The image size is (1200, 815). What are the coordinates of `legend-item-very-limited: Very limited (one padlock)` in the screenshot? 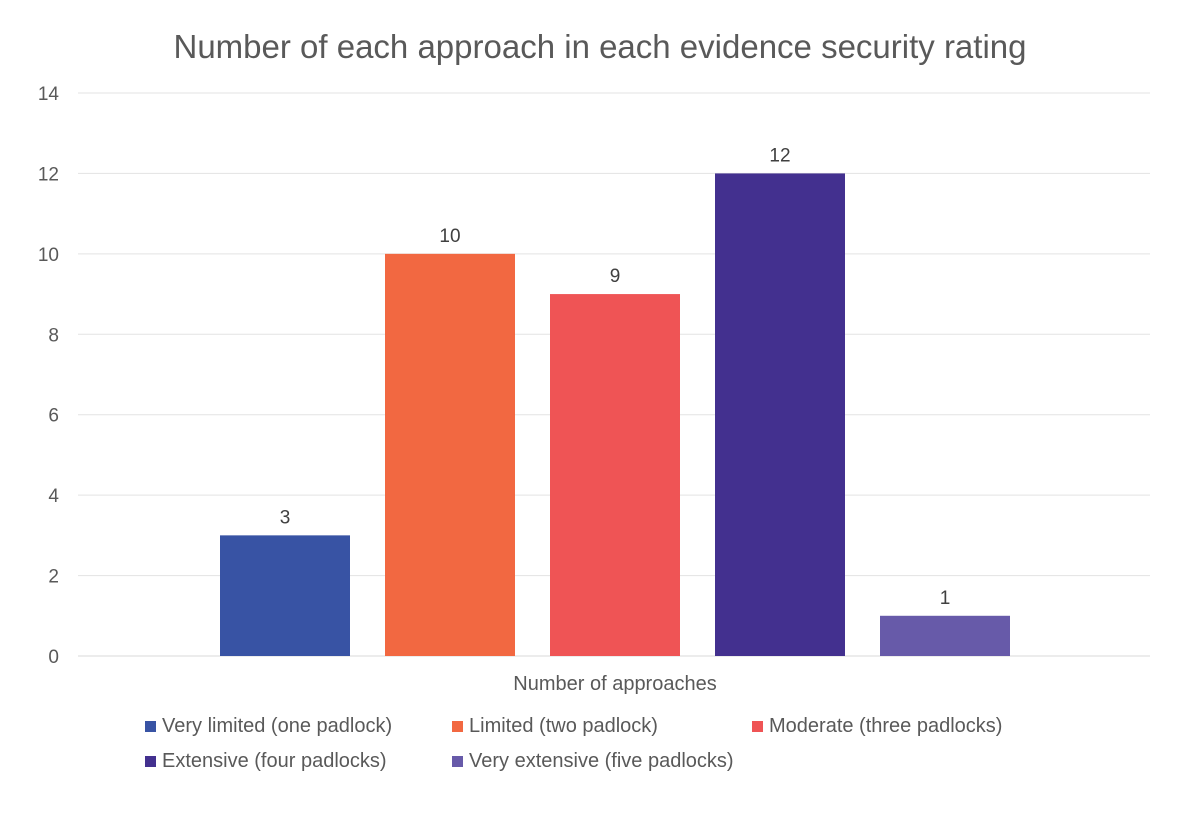 It's located at (298, 726).